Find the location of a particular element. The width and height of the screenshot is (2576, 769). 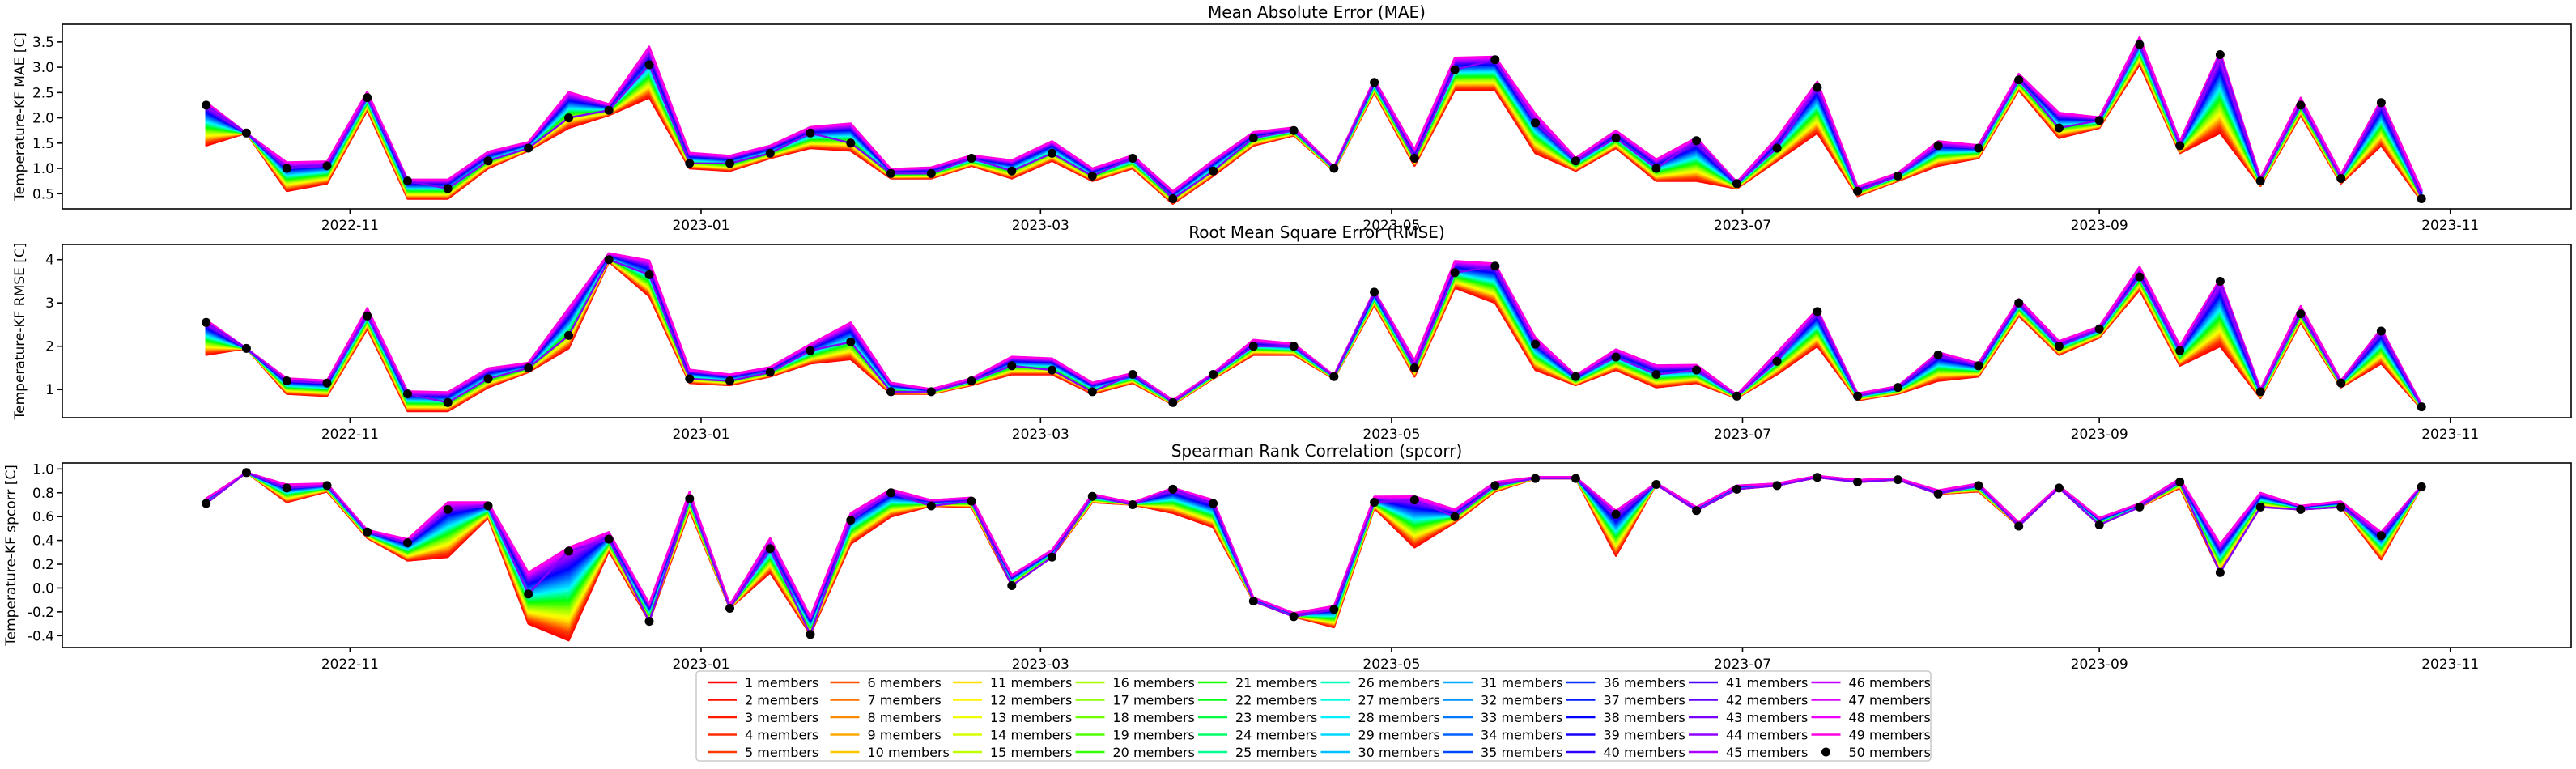

y-tick-label: 2.5 is located at coordinates (43, 93).